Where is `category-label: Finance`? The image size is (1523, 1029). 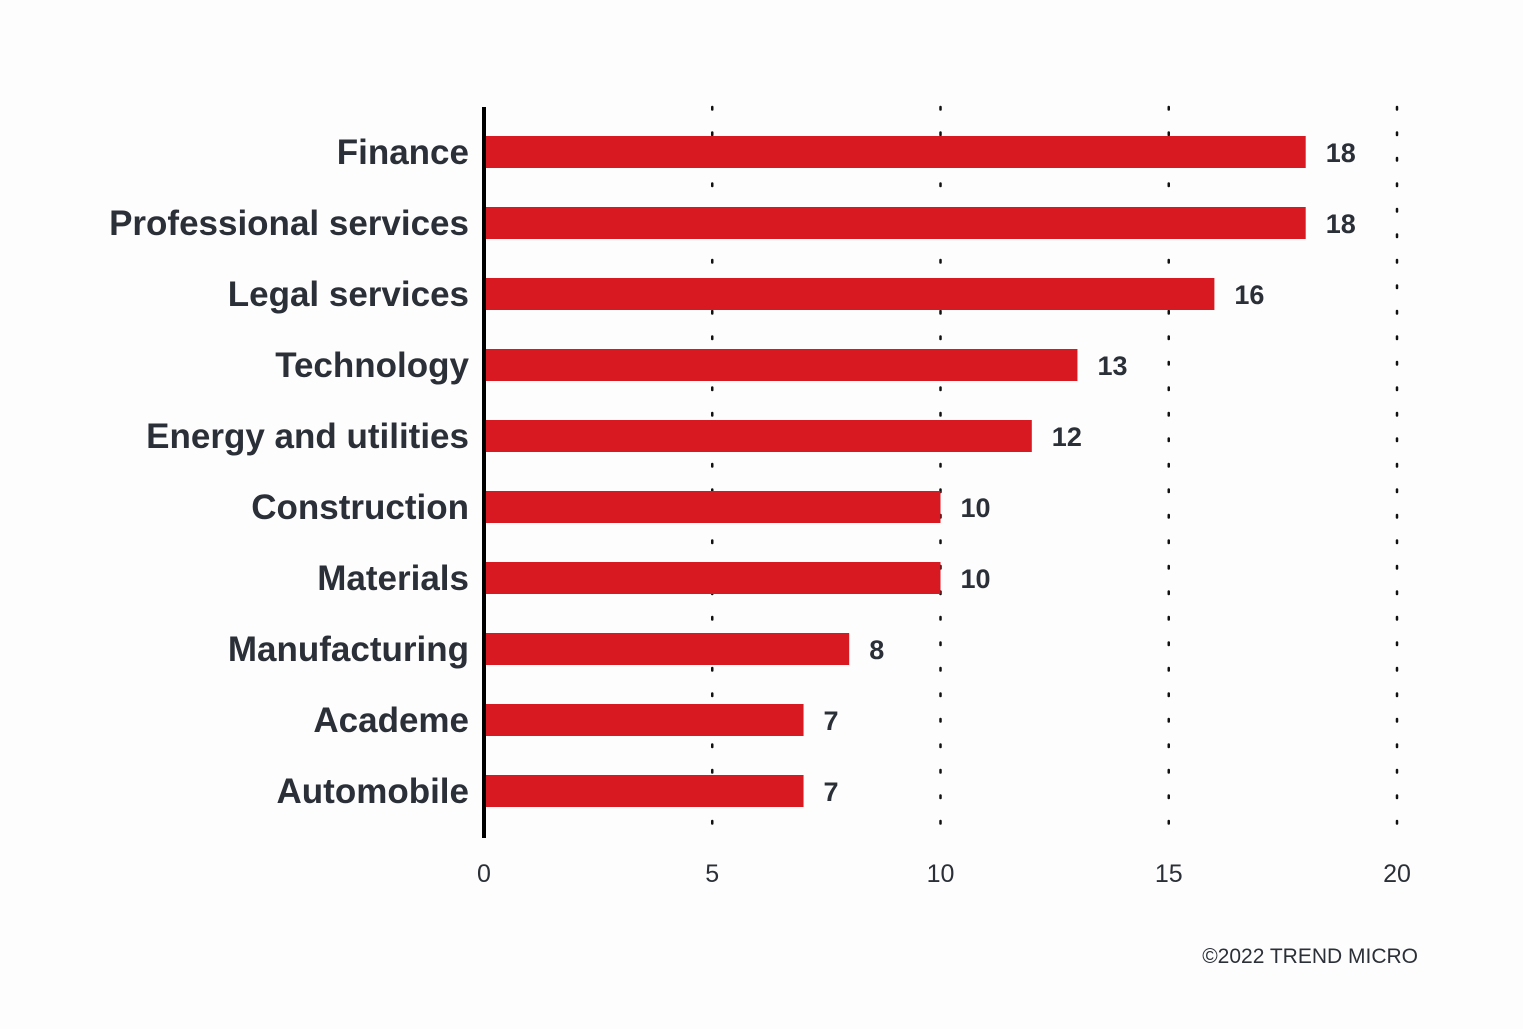
category-label: Finance is located at coordinates (403, 152).